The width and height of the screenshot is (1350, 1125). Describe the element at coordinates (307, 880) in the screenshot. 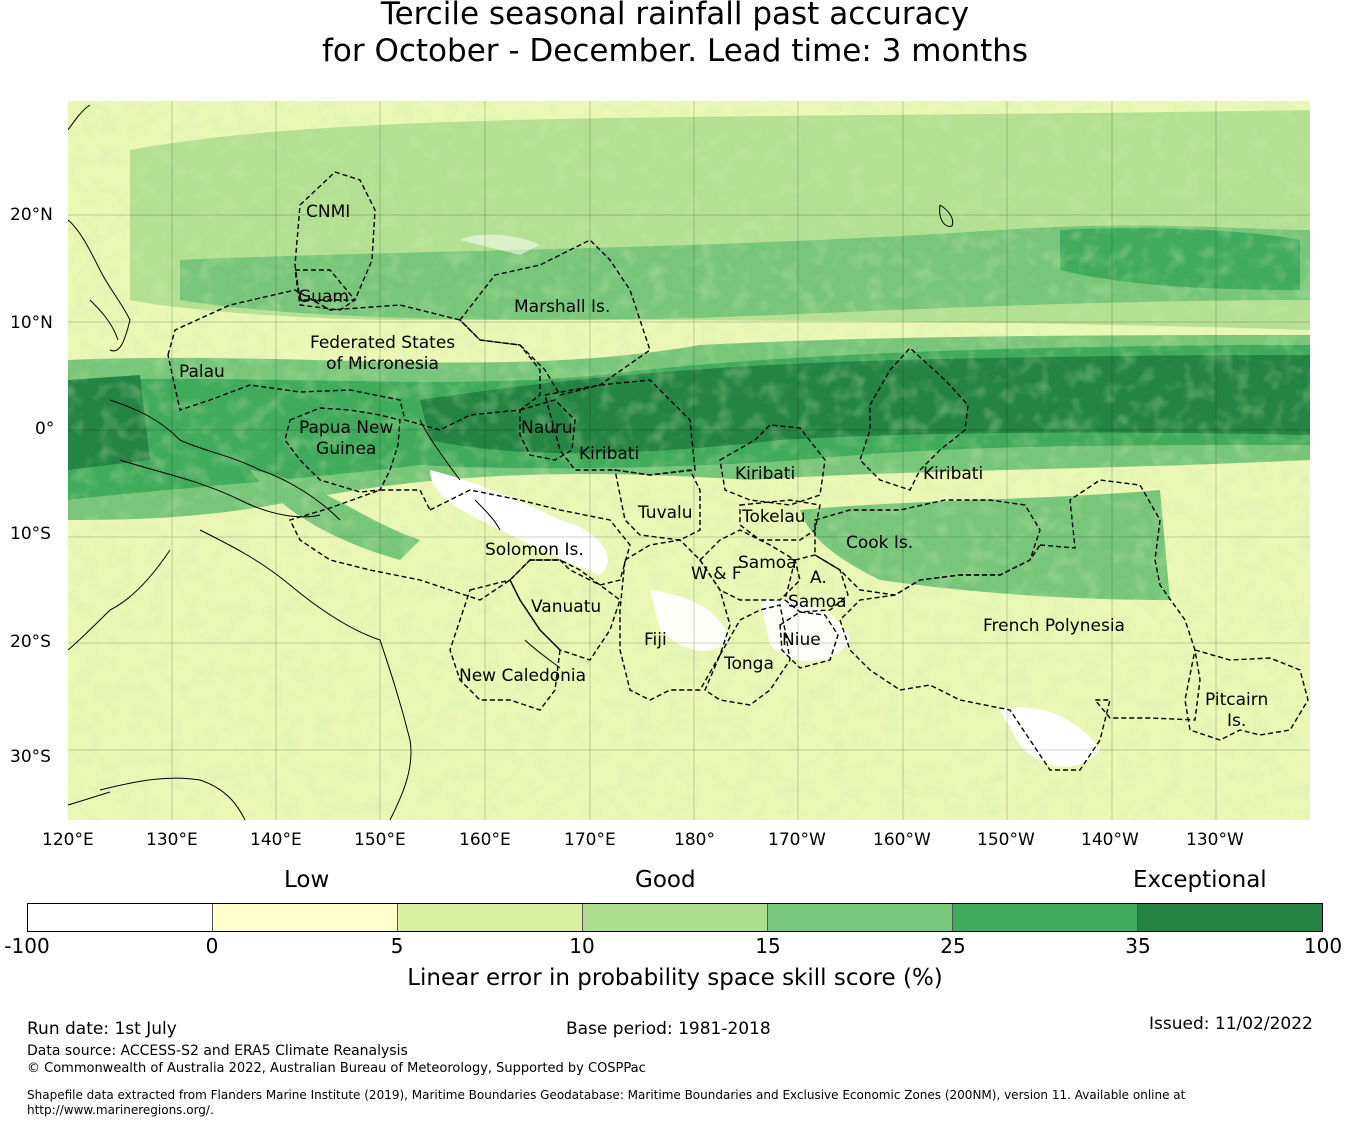

I see `colorbar-category-low: Low` at that location.